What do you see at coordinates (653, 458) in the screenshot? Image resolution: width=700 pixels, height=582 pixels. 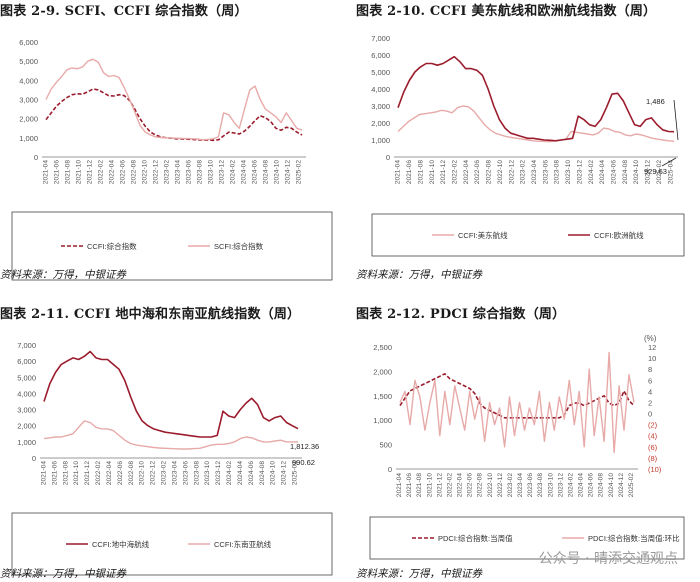 I see `y2-tick-label: (8)` at bounding box center [653, 458].